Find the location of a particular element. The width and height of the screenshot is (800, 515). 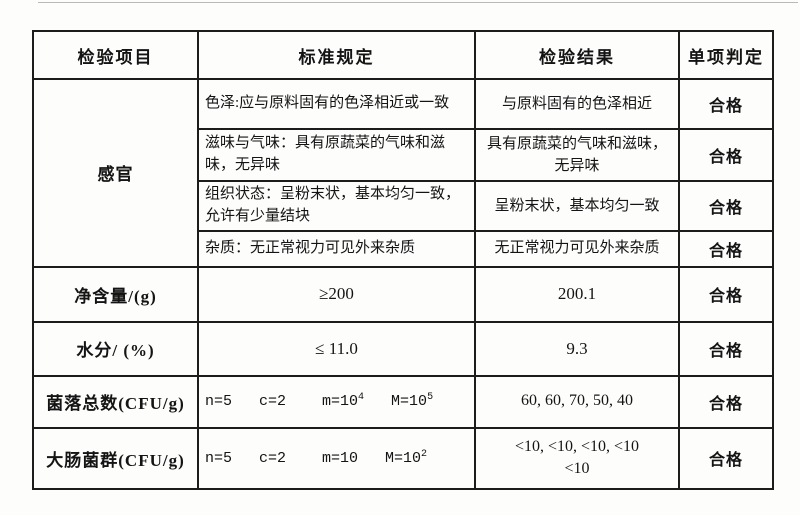

standard-coliform: n=5 c=2 m=10 M=102 is located at coordinates (336, 458).